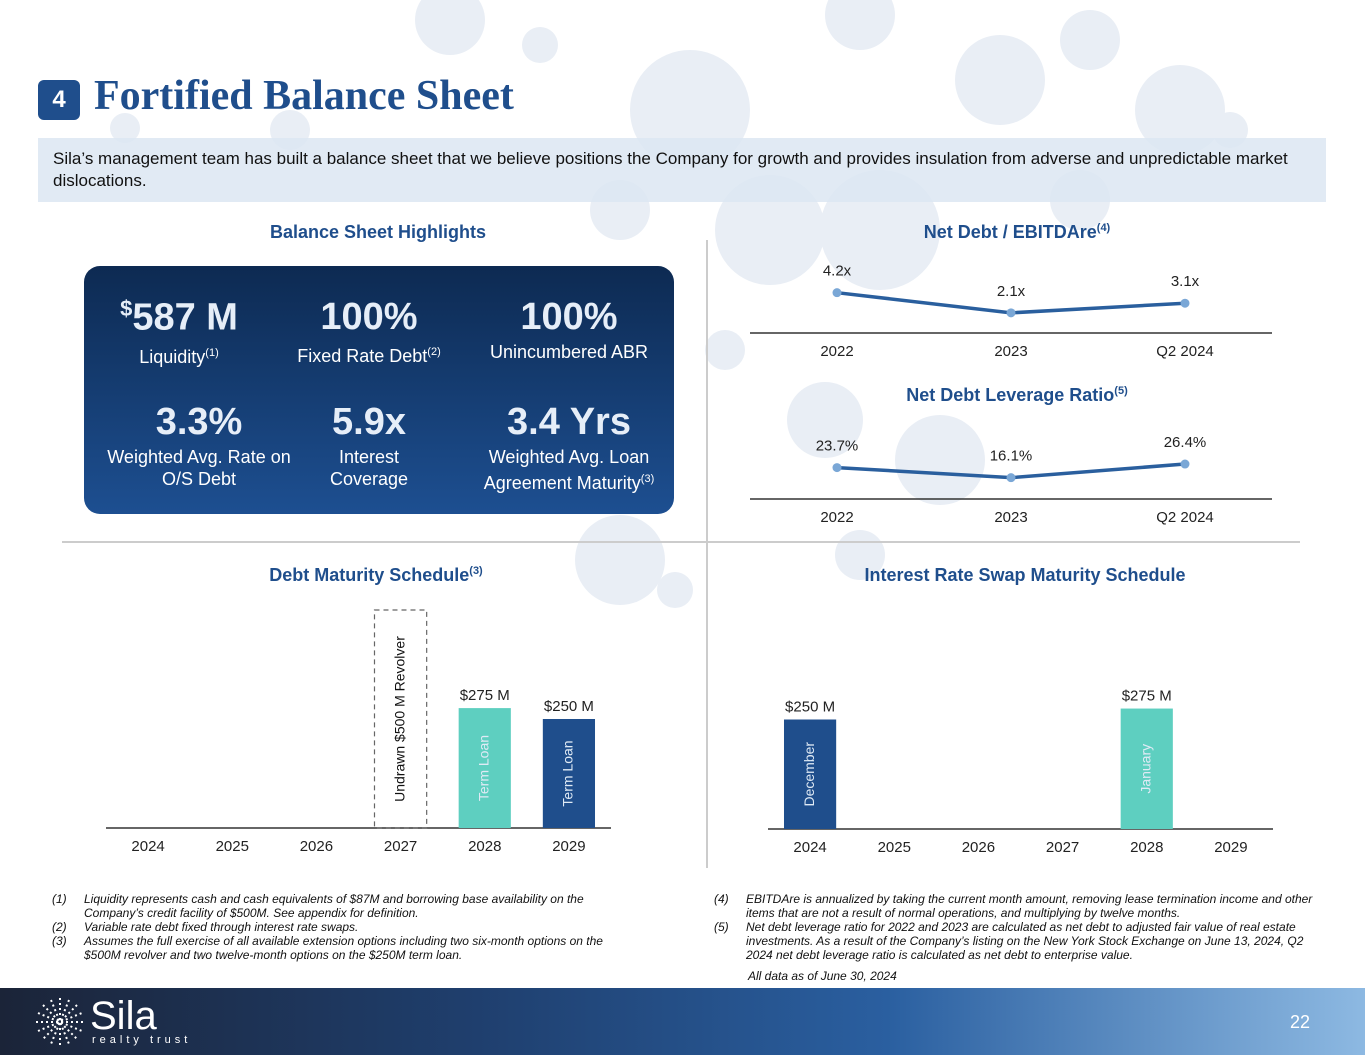  I want to click on slide-title: Fortified Balance Sheet, so click(304, 96).